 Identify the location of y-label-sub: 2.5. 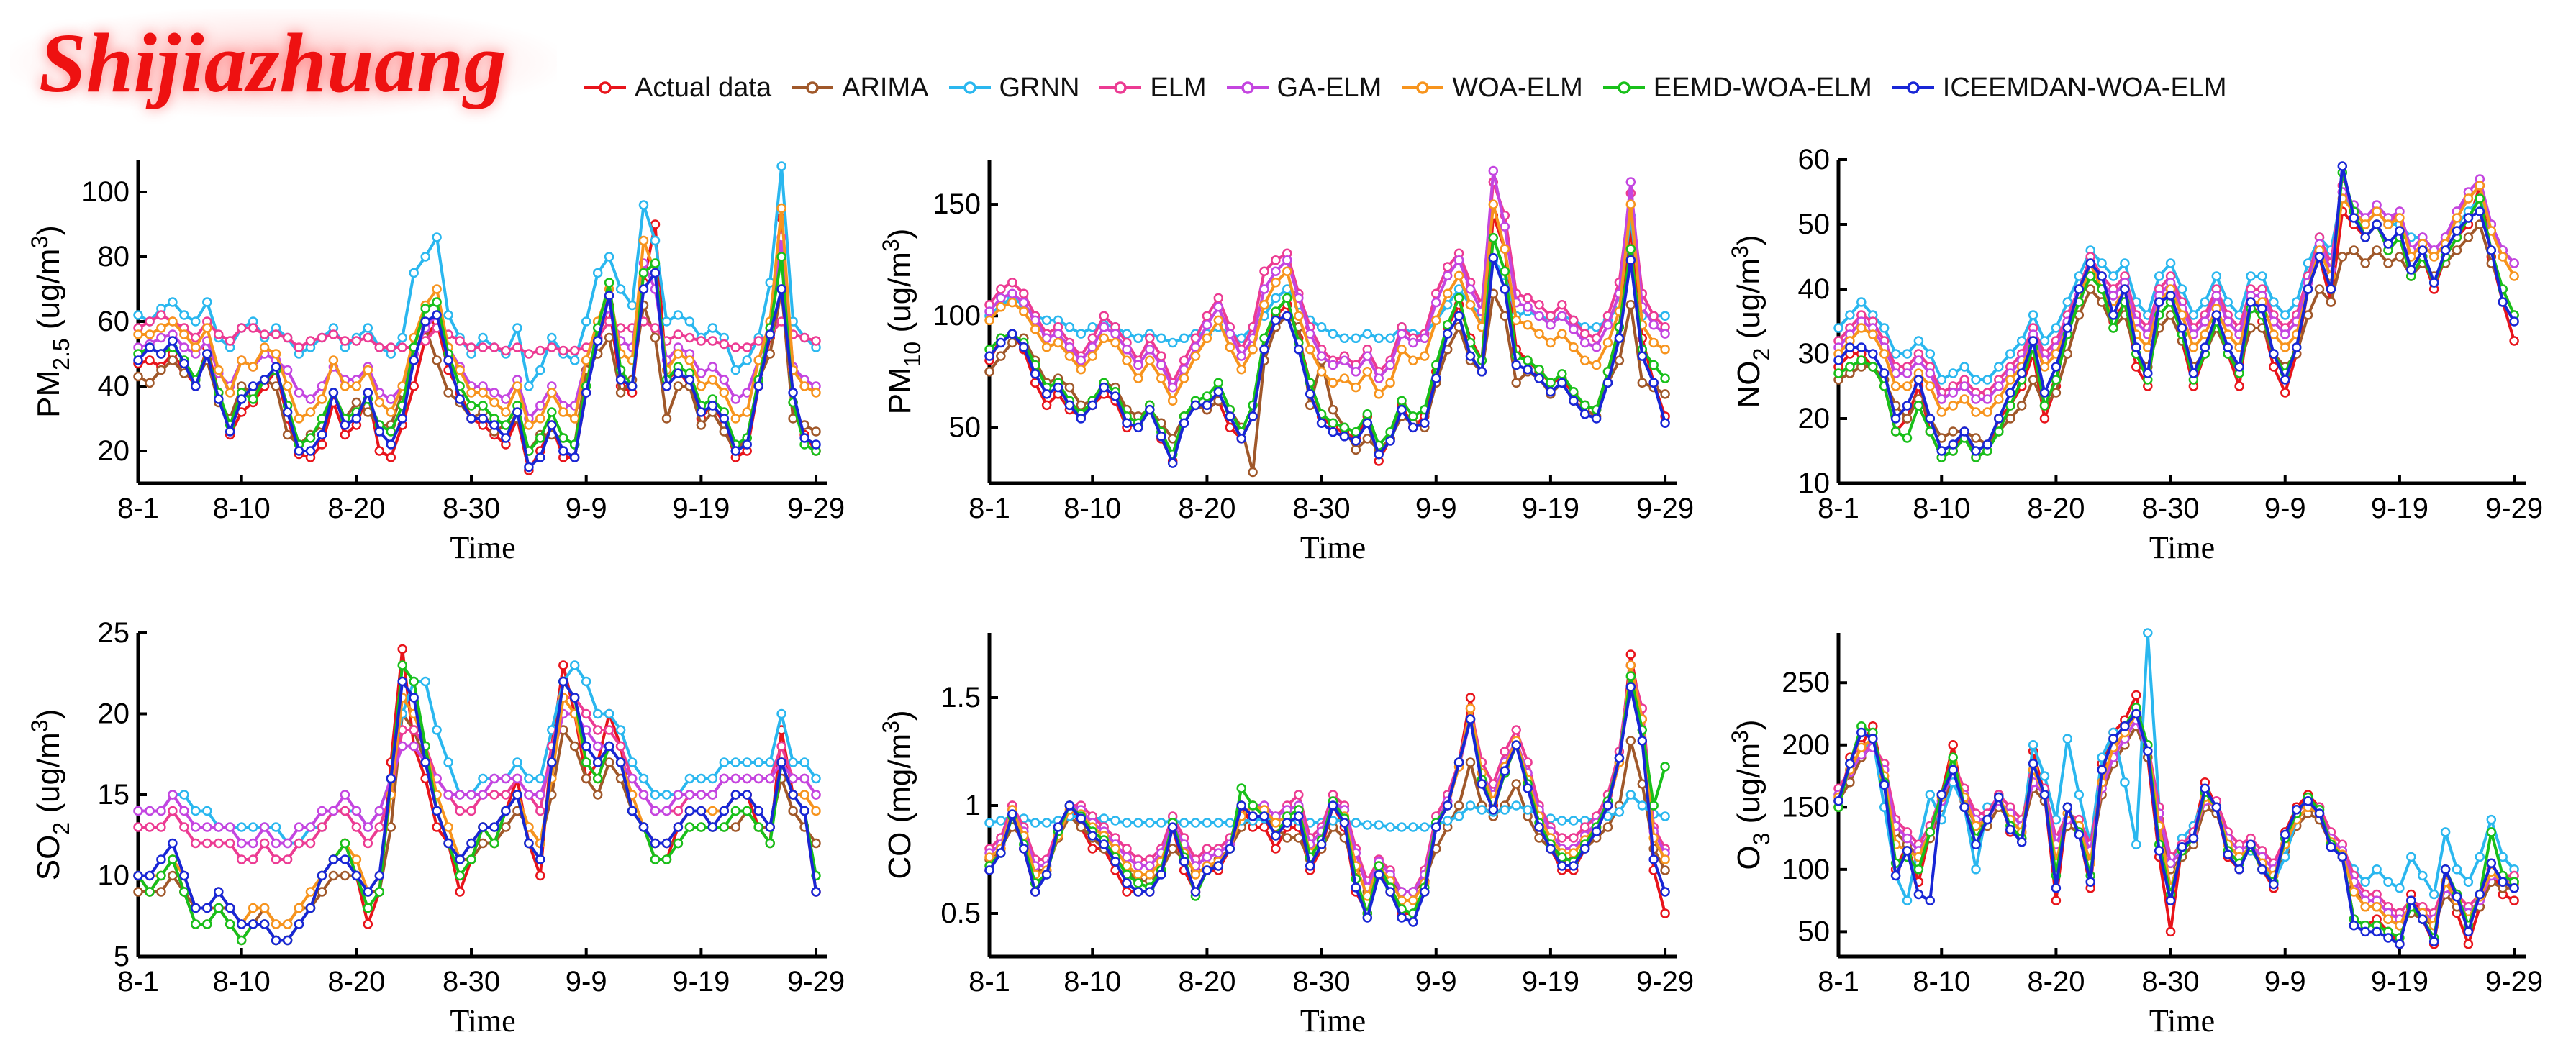
(61, 354).